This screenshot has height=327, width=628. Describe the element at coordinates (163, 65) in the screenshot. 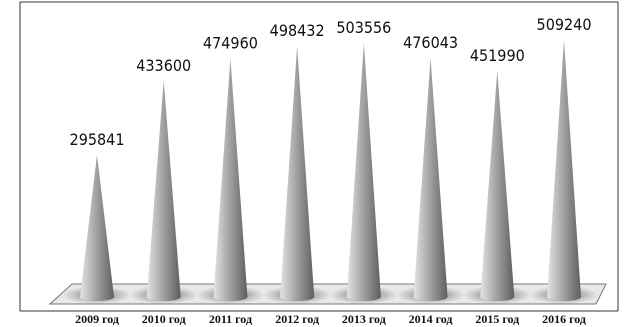

I see `value-label: 433600` at that location.